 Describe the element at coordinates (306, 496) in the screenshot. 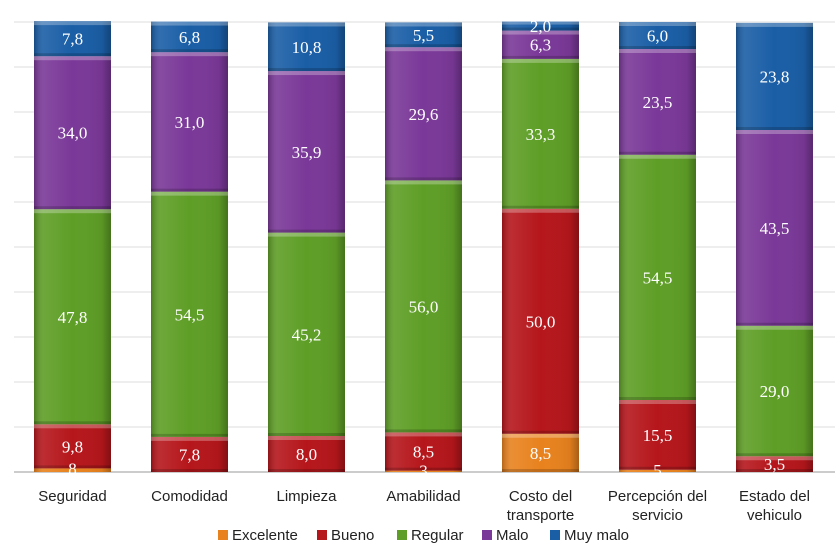

I see `category-label: Limpieza` at that location.